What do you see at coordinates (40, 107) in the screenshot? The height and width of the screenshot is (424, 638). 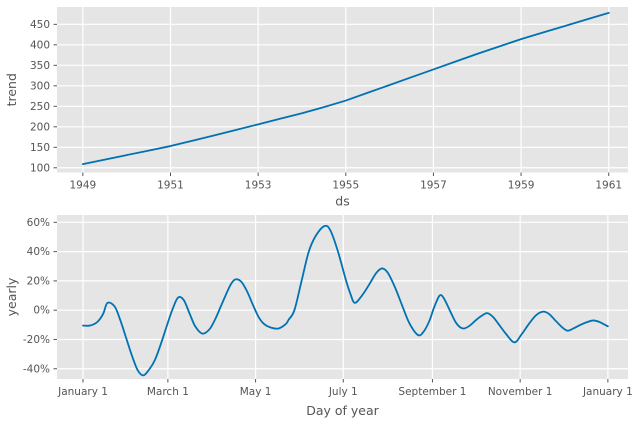 I see `trend-ytick-label: 250` at bounding box center [40, 107].